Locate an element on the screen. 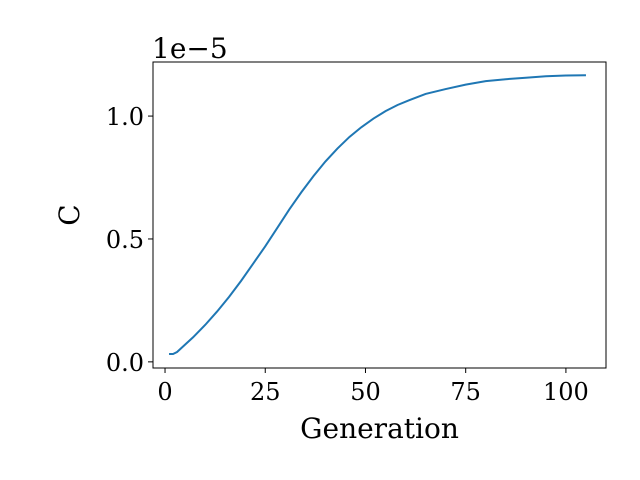  y-axis-ticks: 0.0 0.5 1.0 is located at coordinates (129, 240).